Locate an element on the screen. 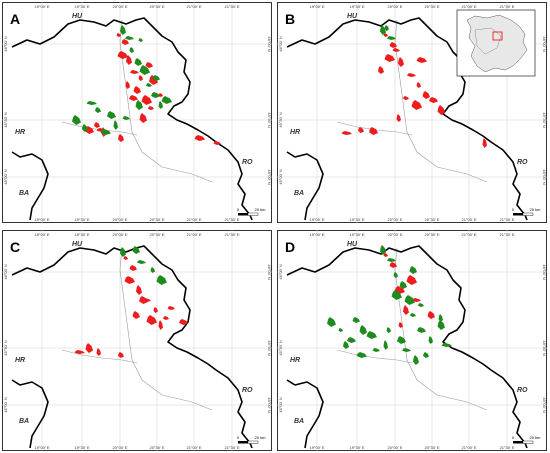  scale-zero-label: 0 is located at coordinates (513, 209).